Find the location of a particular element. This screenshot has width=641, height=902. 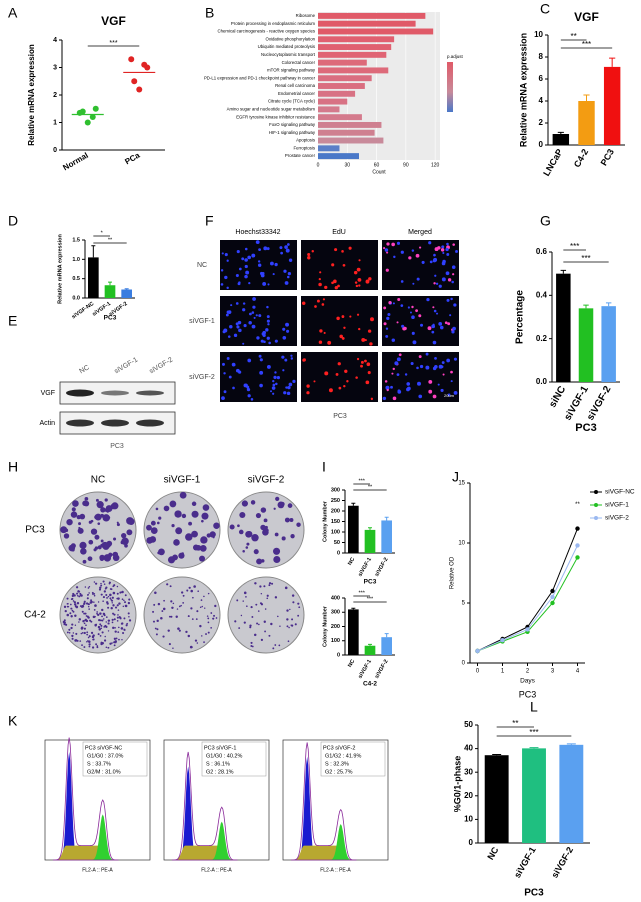

y-tick-label: Prostate cancer is located at coordinates (300, 155).